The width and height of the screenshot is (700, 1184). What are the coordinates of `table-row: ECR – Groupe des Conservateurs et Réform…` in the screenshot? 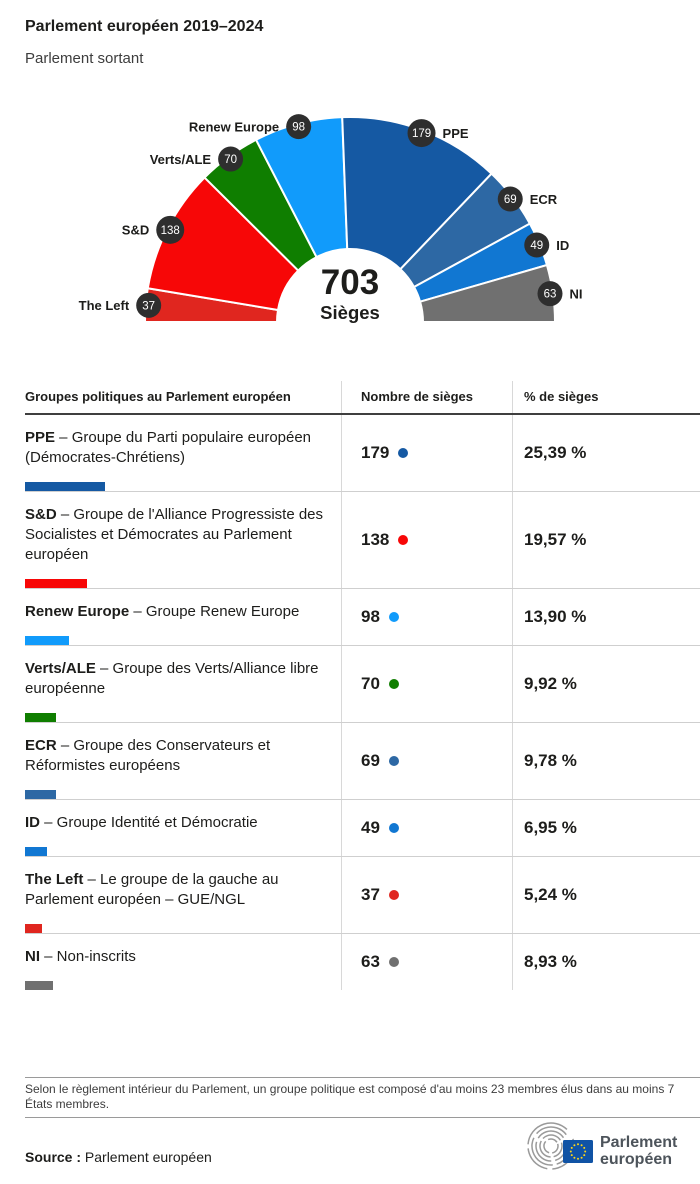 It's located at (362, 761).